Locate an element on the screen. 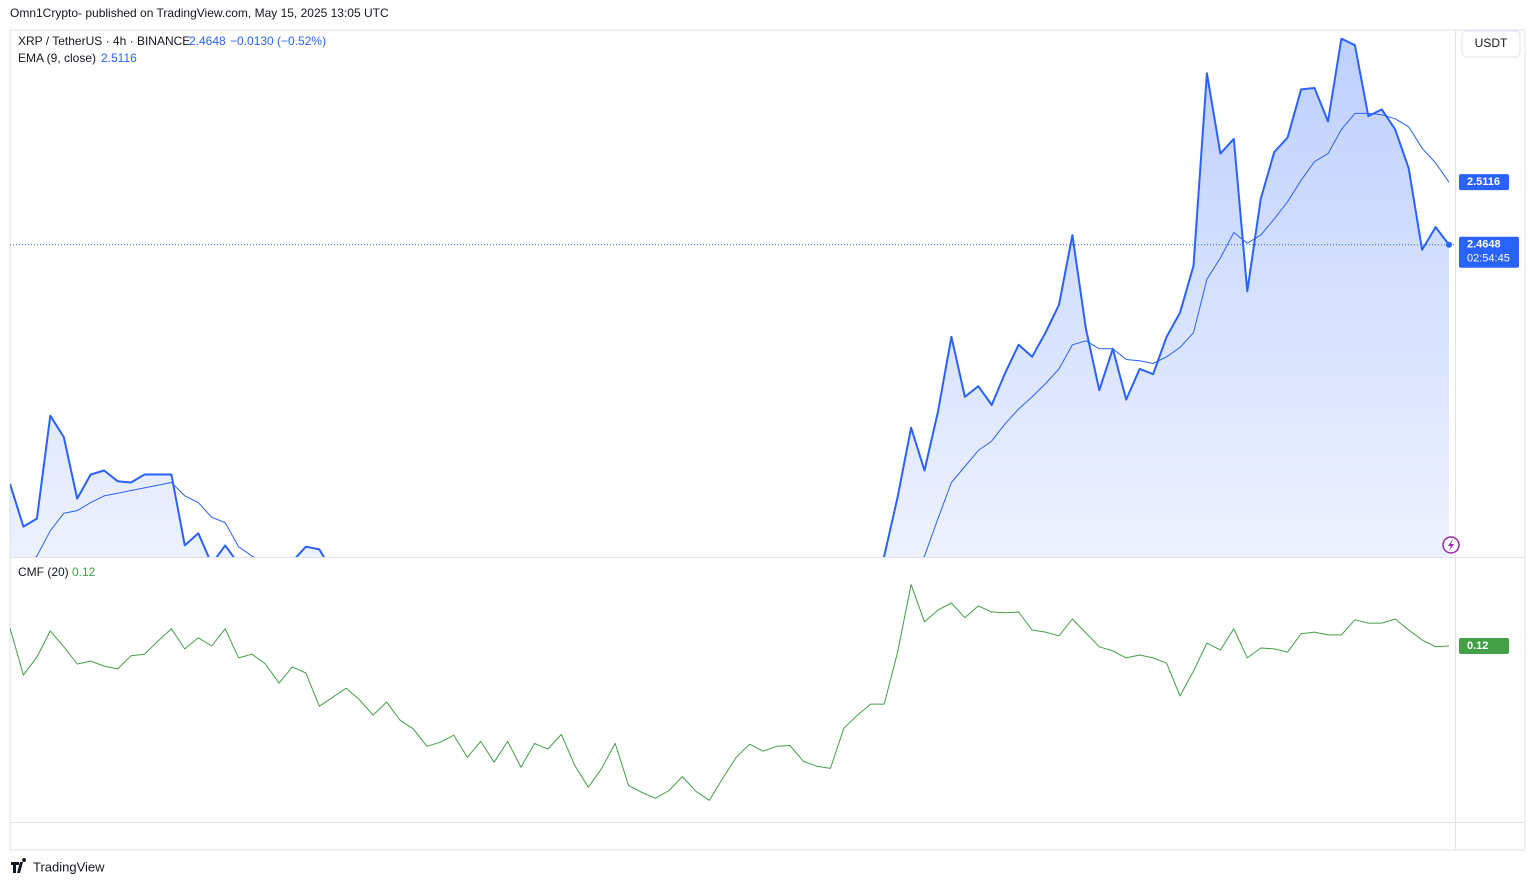 The height and width of the screenshot is (886, 1534). currency-button is located at coordinates (1491, 44).